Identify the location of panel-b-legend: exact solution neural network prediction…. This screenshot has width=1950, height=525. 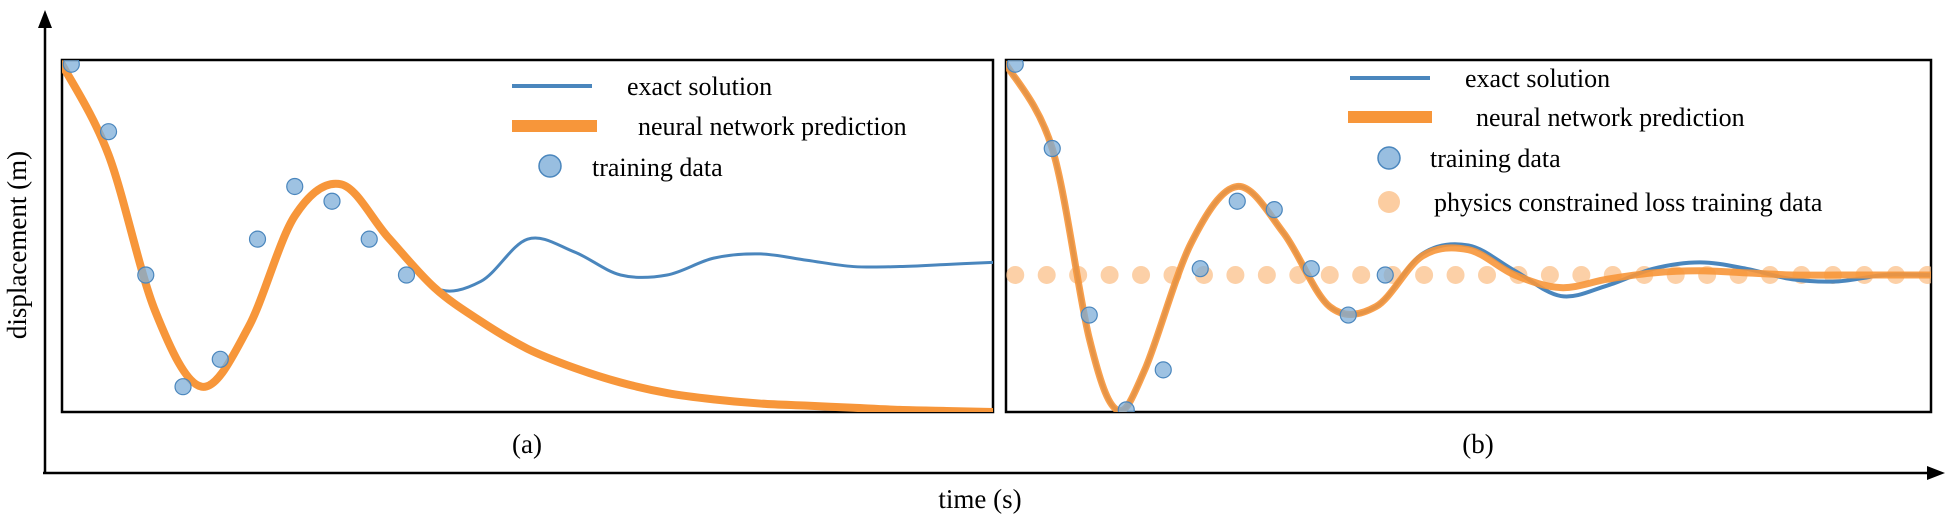
(1585, 140).